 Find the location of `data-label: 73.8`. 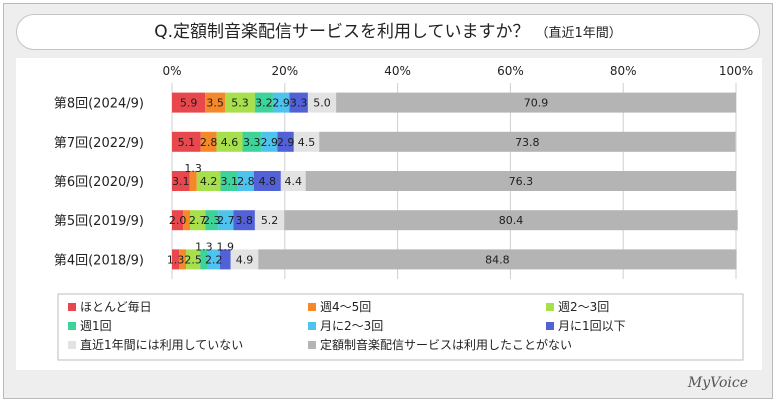

data-label: 73.8 is located at coordinates (527, 142).